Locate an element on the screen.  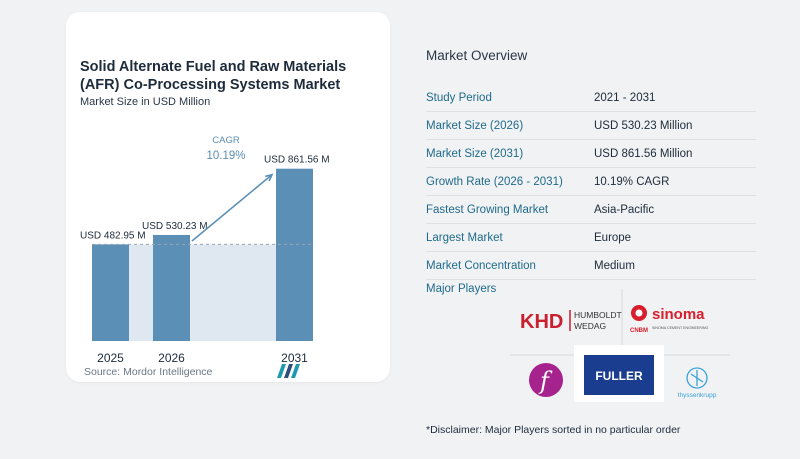
overview-row: Study Period 2021 - 2031 is located at coordinates (591, 98).